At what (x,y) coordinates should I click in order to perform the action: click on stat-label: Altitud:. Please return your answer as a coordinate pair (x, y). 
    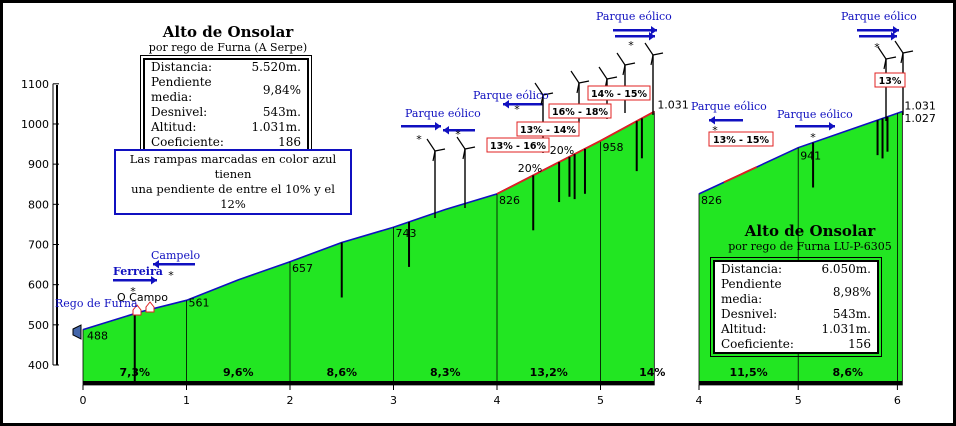
    Looking at the image, I should click on (174, 127).